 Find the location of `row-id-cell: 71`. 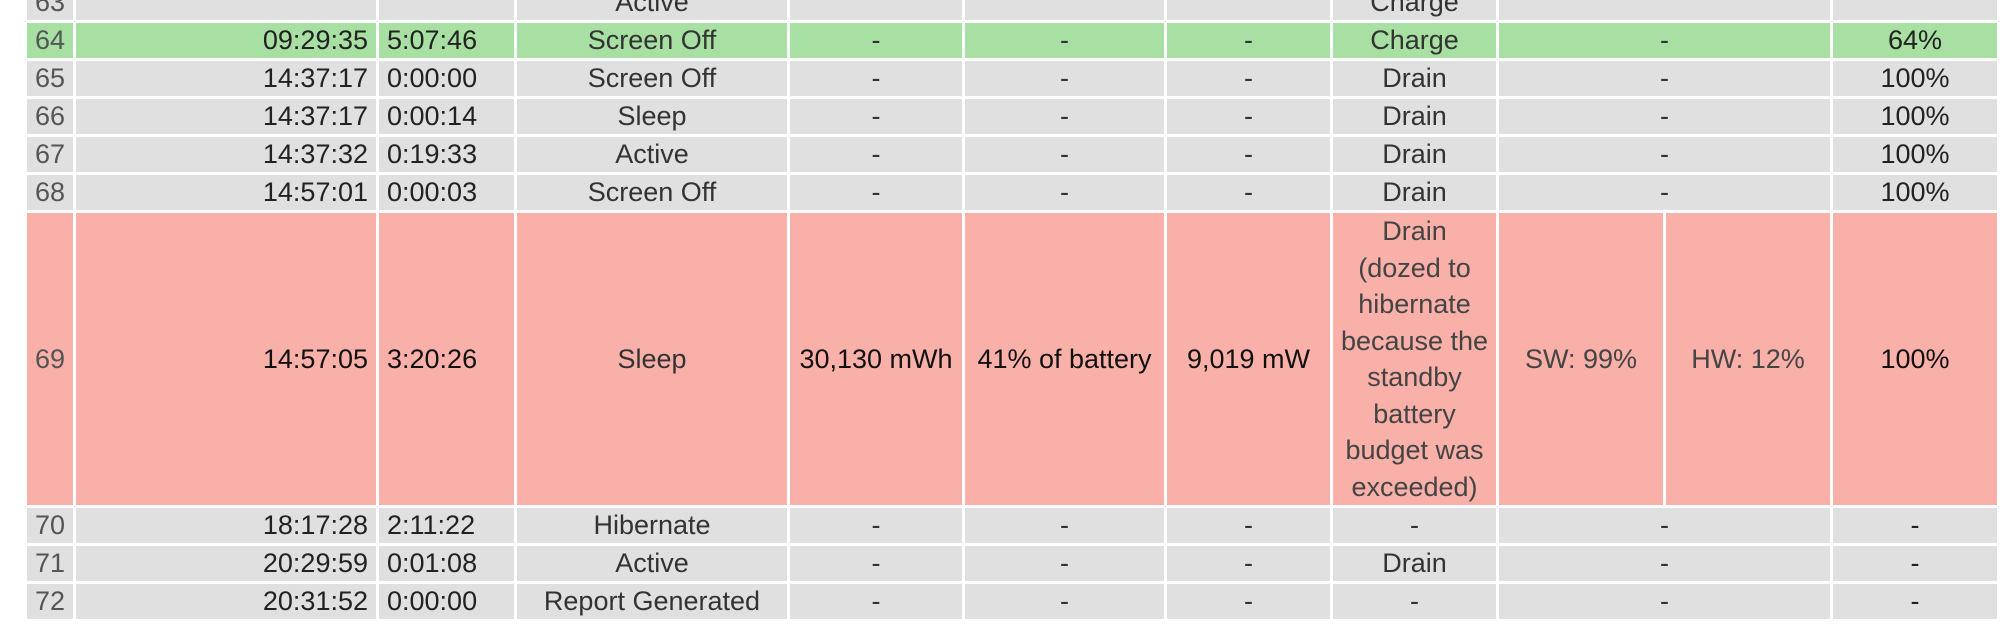

row-id-cell: 71 is located at coordinates (50, 563).